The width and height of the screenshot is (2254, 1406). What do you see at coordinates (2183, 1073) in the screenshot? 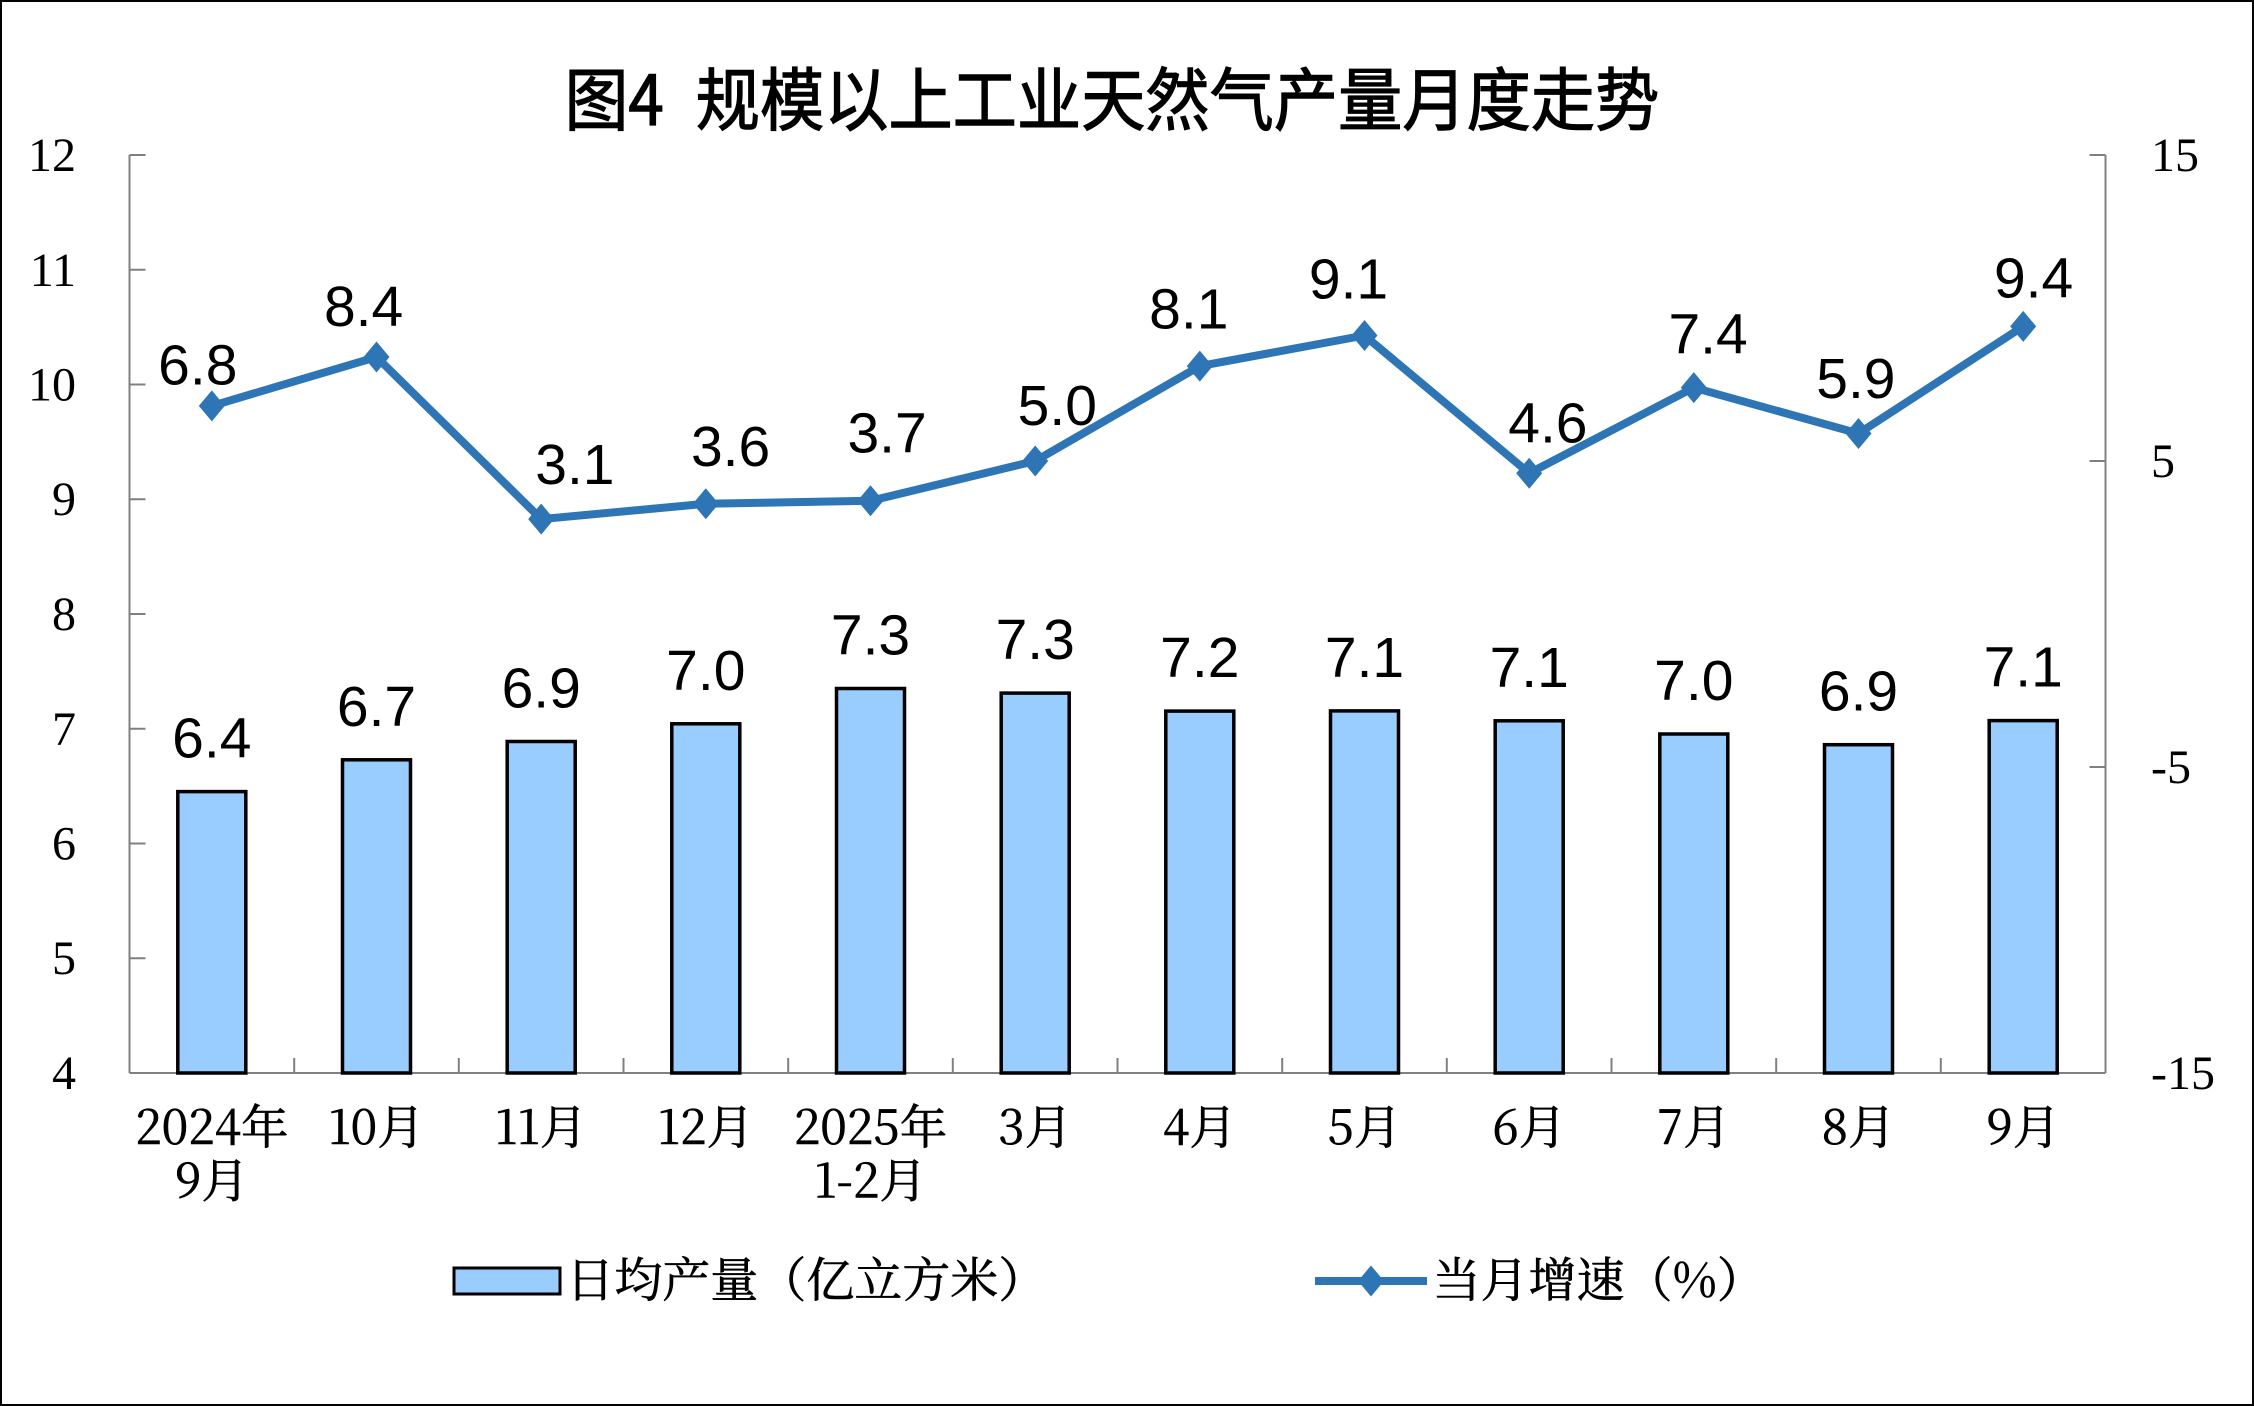
I see `svg-text: -15` at bounding box center [2183, 1073].